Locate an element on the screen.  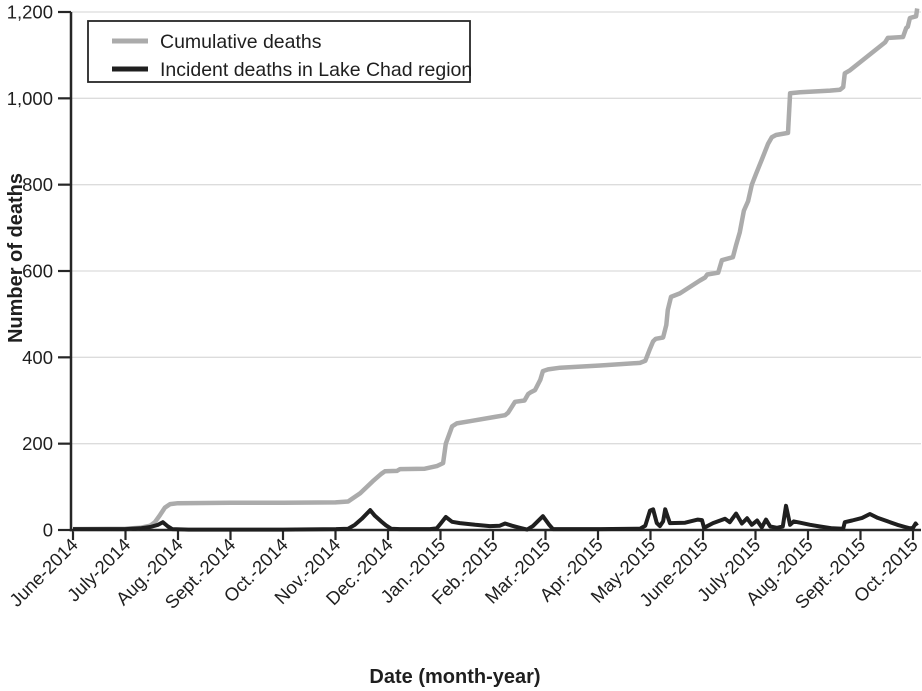
x-axis-title: Date (month-year) is located at coordinates (454, 677).